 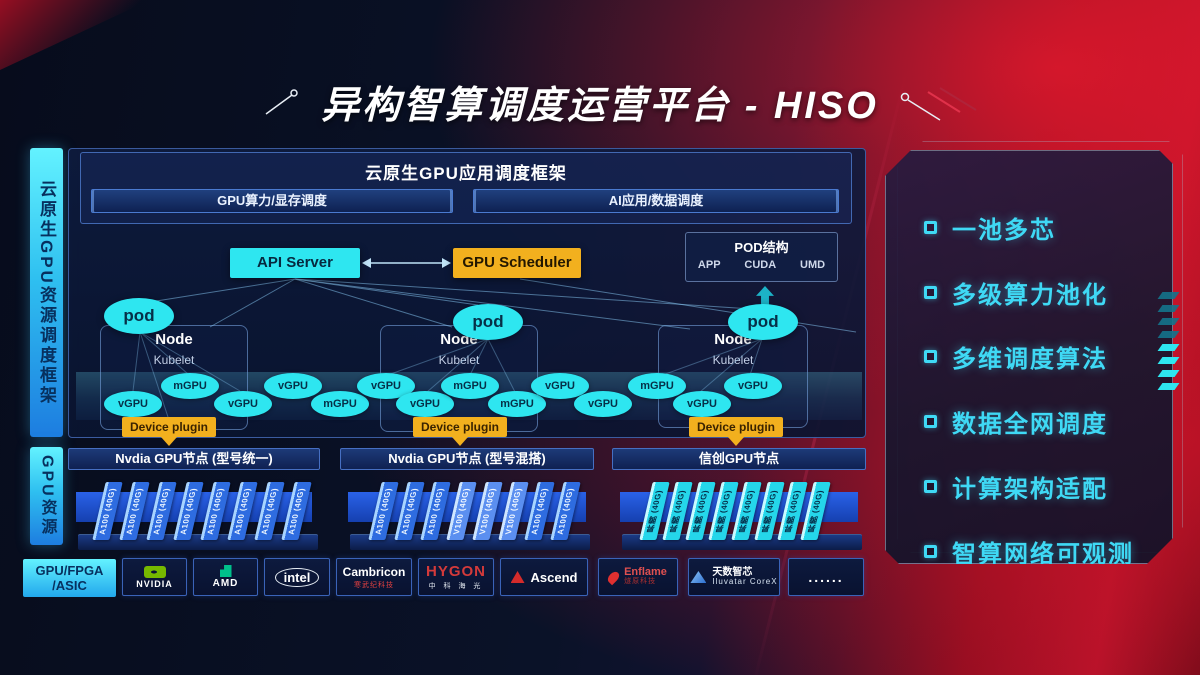 What do you see at coordinates (736, 431) in the screenshot?
I see `device-plugin-3: Device plugin` at bounding box center [736, 431].